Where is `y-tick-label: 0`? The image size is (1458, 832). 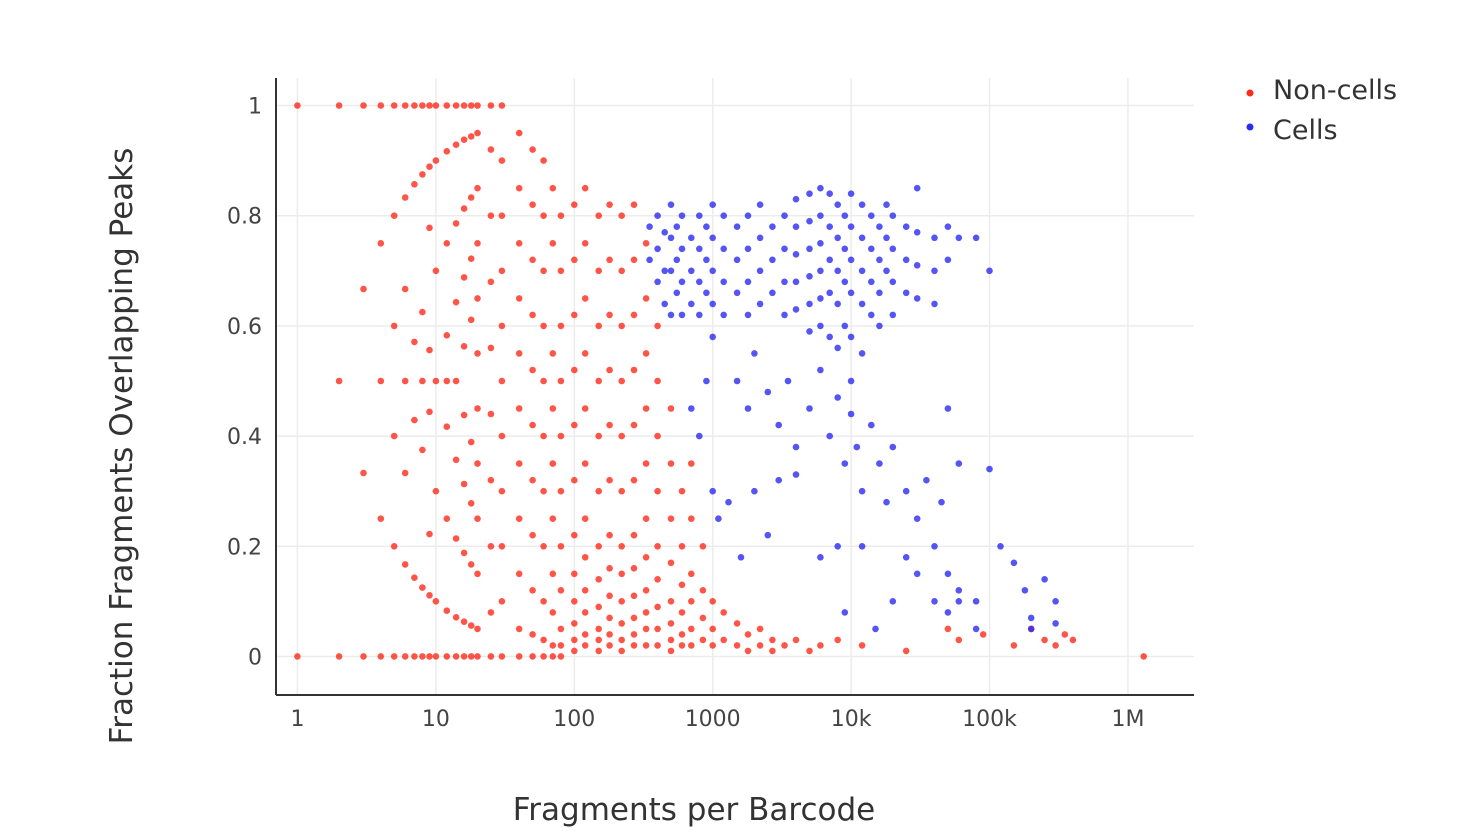
y-tick-label: 0 is located at coordinates (255, 657).